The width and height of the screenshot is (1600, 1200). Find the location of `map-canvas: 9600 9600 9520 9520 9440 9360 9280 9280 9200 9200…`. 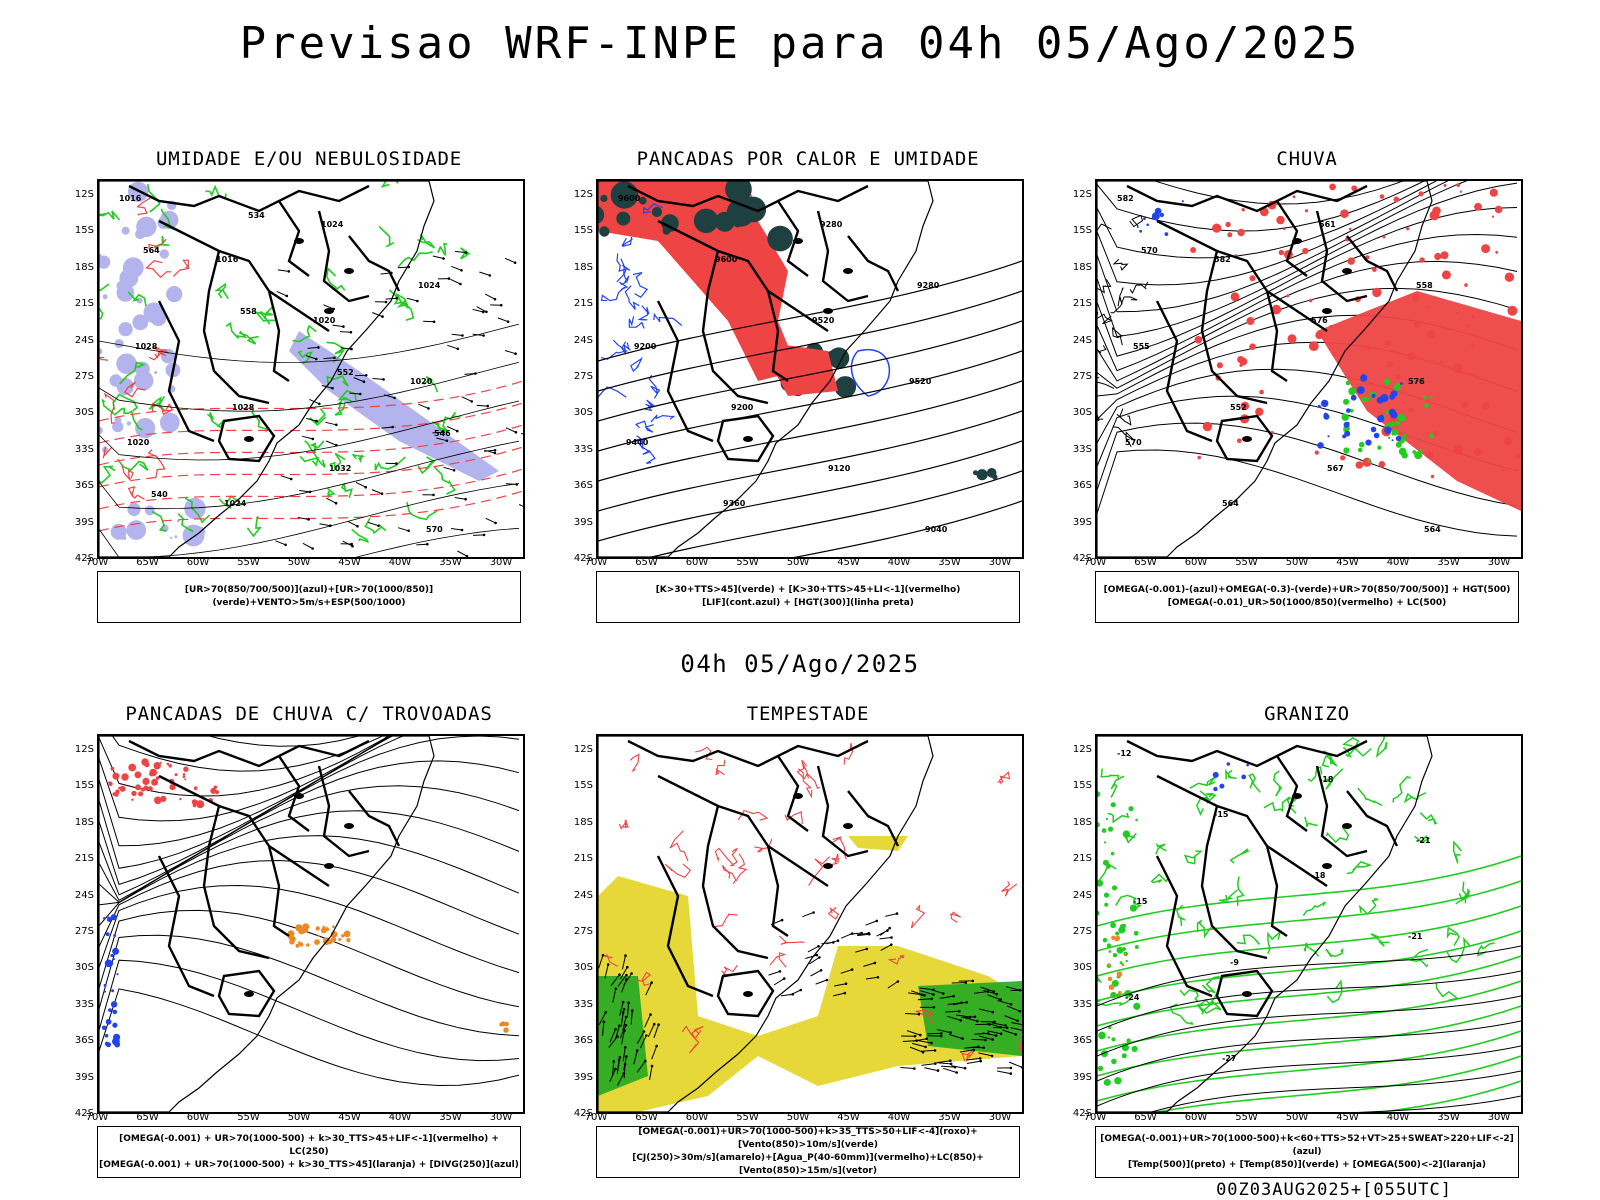

map-canvas: 9600 9600 9520 9520 9440 9360 9280 9280 9200 9200… is located at coordinates (810, 369).